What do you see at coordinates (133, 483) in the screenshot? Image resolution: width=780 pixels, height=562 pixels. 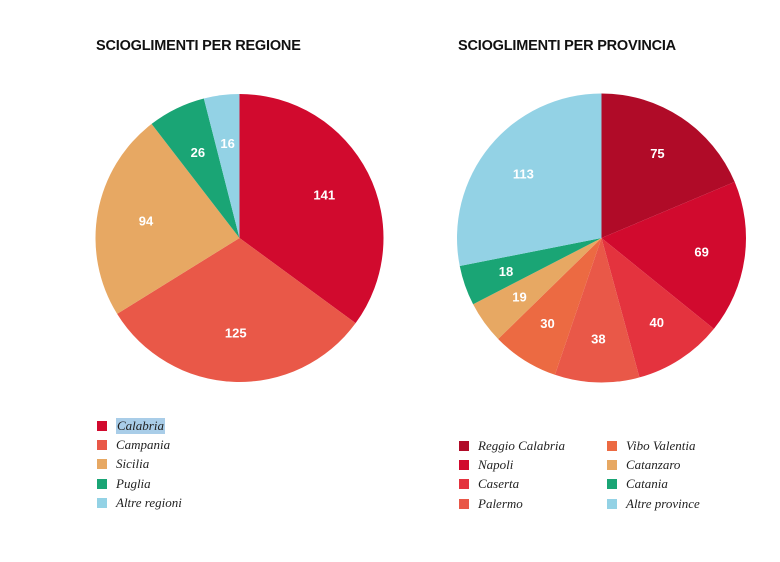 I see `legend-label: Puglia` at bounding box center [133, 483].